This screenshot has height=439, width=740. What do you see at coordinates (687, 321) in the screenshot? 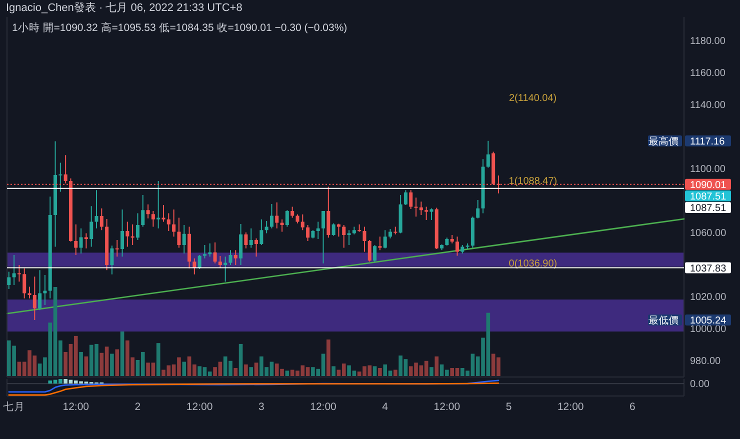
I see `annotation: 最低價 1005.24` at bounding box center [687, 321].